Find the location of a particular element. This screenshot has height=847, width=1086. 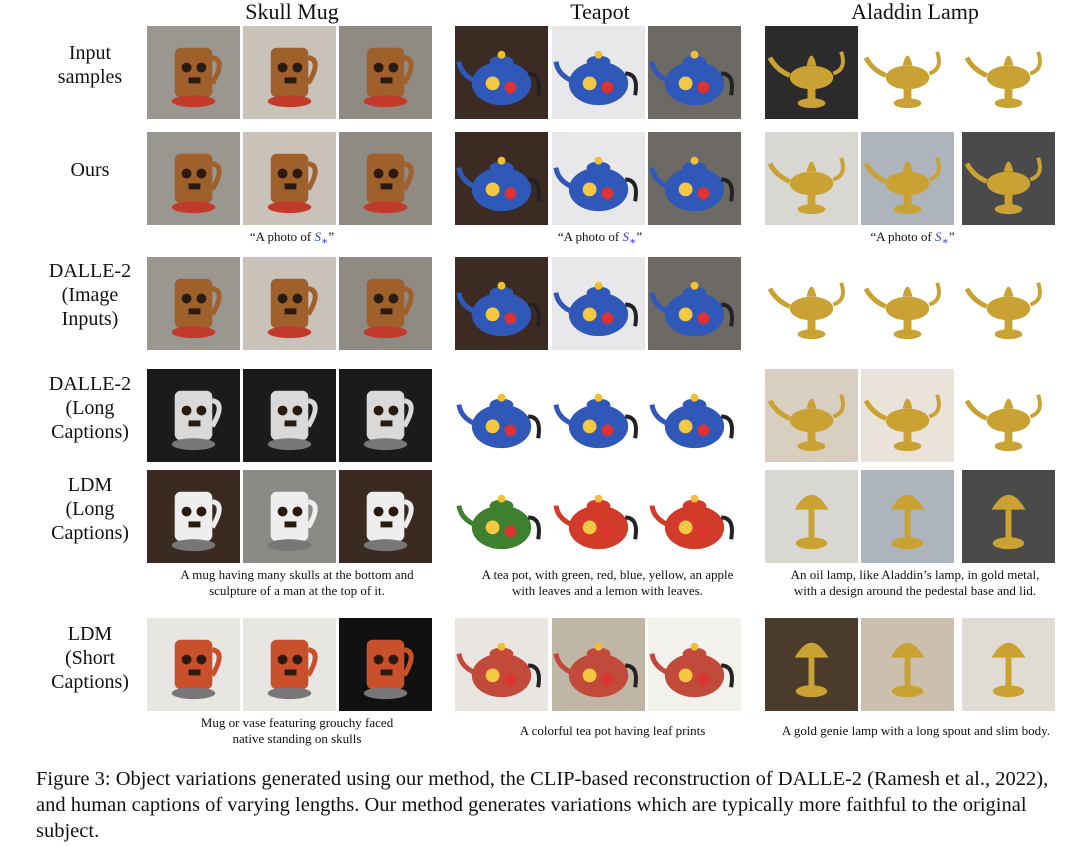

ldm-short-caption-teapot: A colorful tea pot having leaf prints is located at coordinates (612, 730).